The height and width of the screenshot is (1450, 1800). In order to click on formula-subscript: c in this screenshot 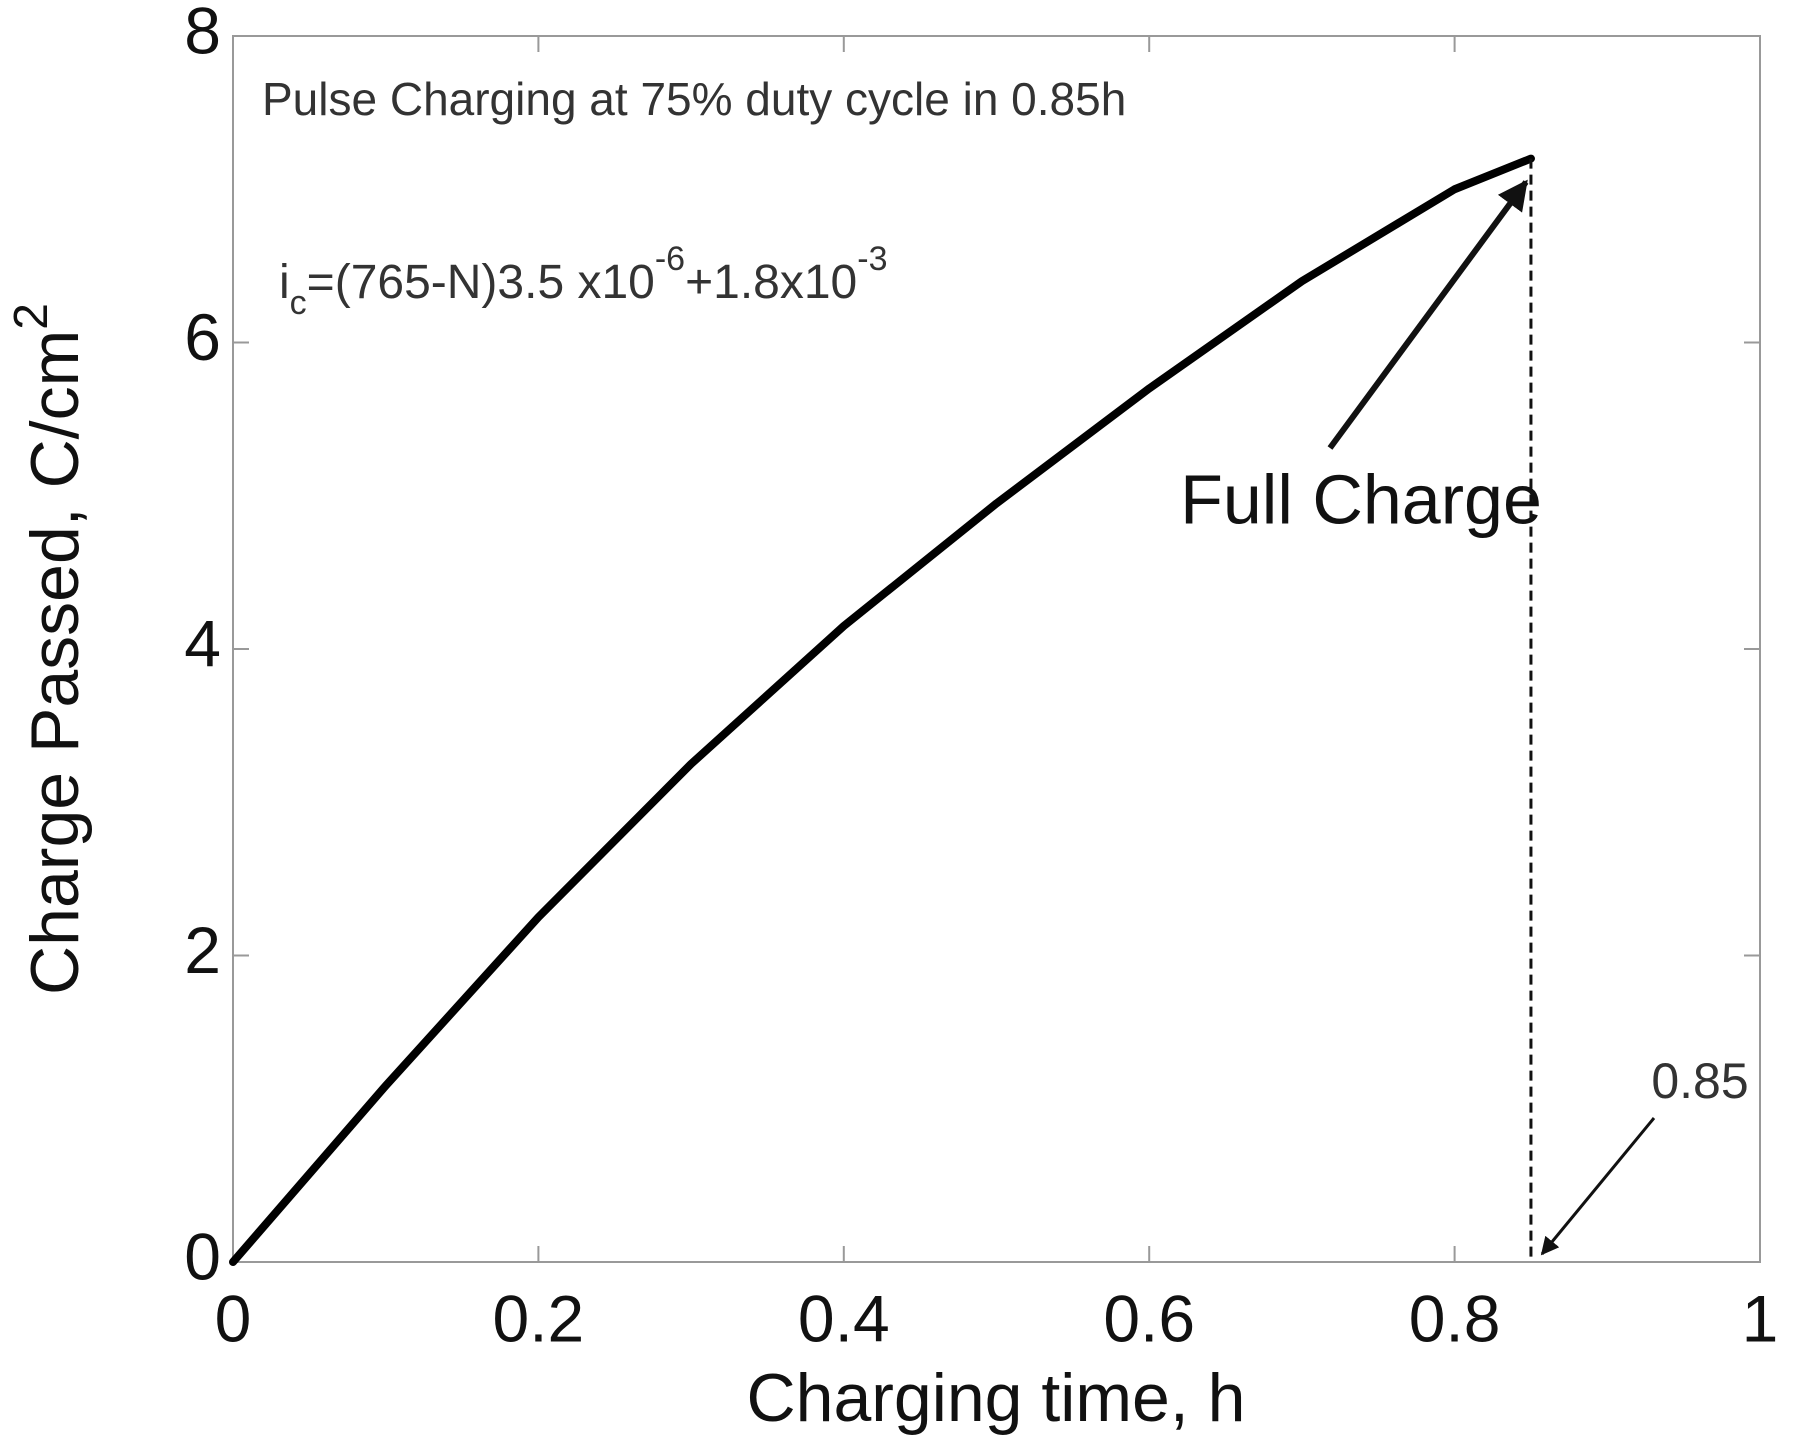, I will do `click(298, 303)`.